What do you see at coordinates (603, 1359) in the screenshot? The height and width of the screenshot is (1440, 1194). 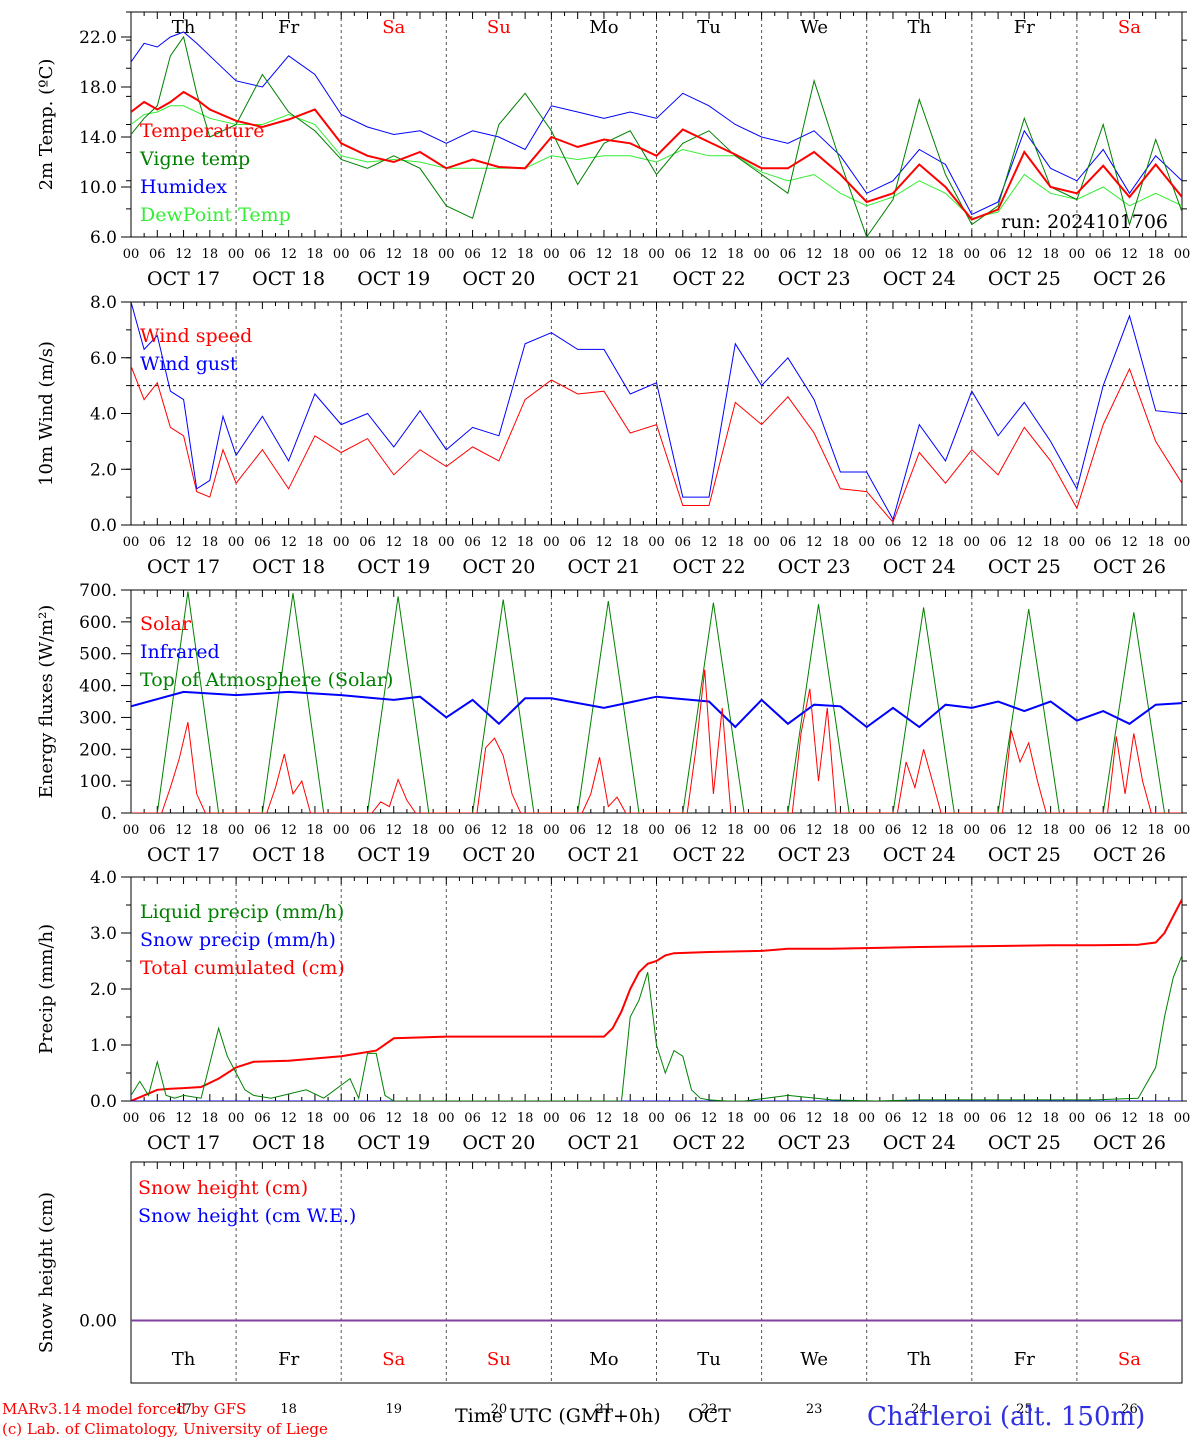 I see `day-of-week-label: Mo` at bounding box center [603, 1359].